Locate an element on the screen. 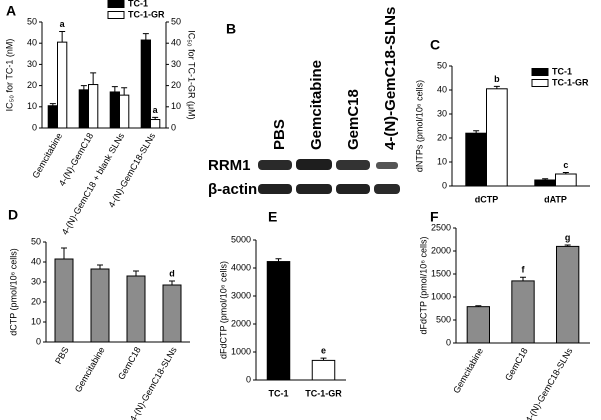 The image size is (601, 420). lane-label: 4-(N)-GemC18-SLNs is located at coordinates (390, 78).